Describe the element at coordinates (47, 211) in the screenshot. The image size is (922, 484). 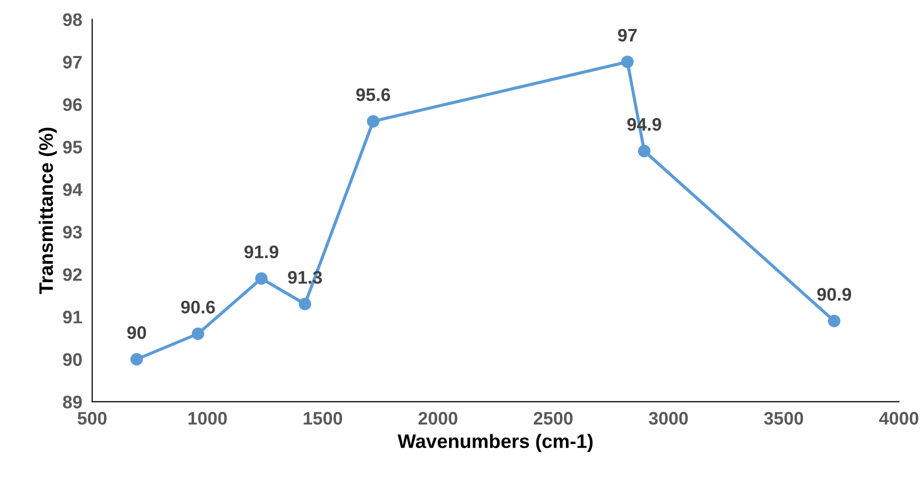
I see `y-axis-title: Transmittance (%)` at that location.